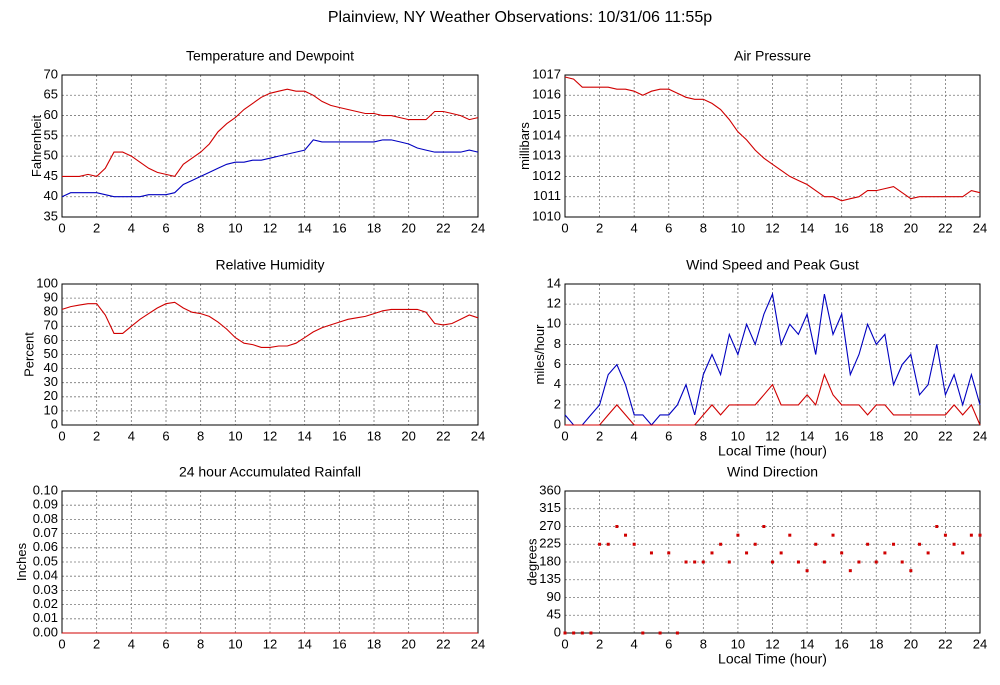 Image resolution: width=1000 pixels, height=685 pixels. What do you see at coordinates (51, 395) in the screenshot?
I see `y-tick-label: 20` at bounding box center [51, 395].